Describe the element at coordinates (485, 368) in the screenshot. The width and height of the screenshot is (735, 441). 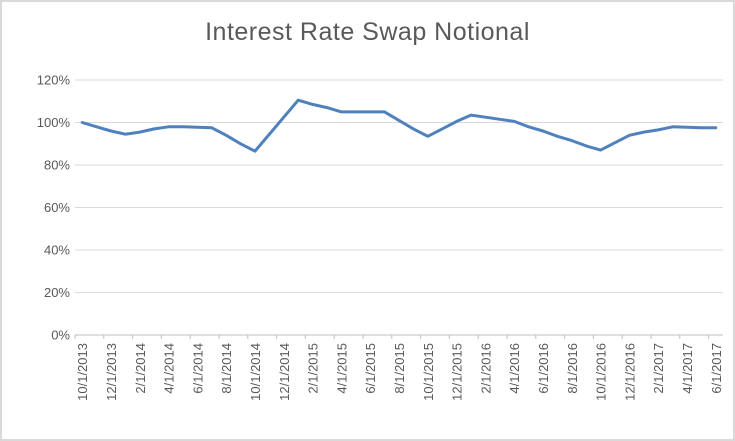
I see `x-axis-label: 2/1/2016` at that location.